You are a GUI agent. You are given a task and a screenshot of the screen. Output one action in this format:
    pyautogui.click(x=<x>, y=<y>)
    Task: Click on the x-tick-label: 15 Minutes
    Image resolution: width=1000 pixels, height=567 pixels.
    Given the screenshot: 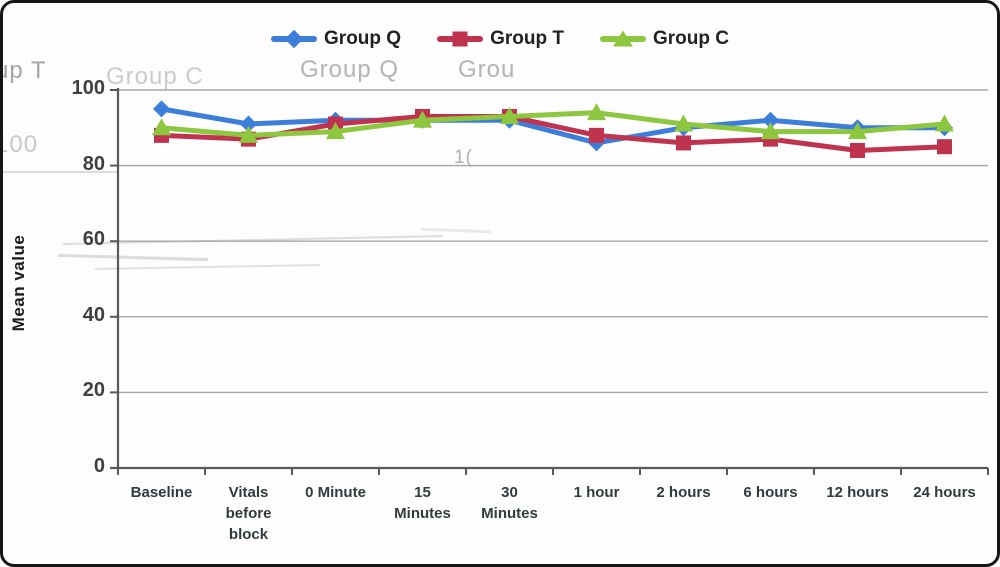 What is the action you would take?
    pyautogui.click(x=422, y=503)
    